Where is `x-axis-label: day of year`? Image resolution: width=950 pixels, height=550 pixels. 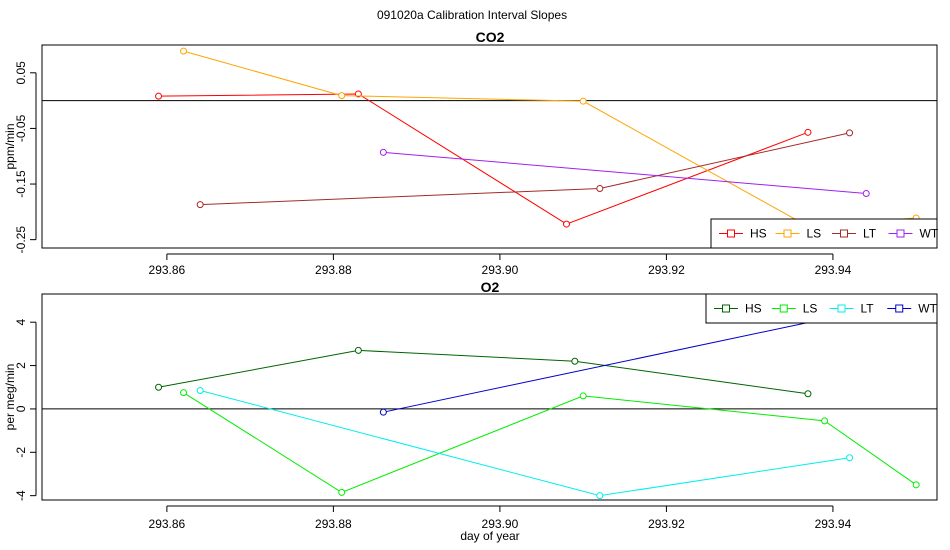
x-axis-label: day of year is located at coordinates (489, 536).